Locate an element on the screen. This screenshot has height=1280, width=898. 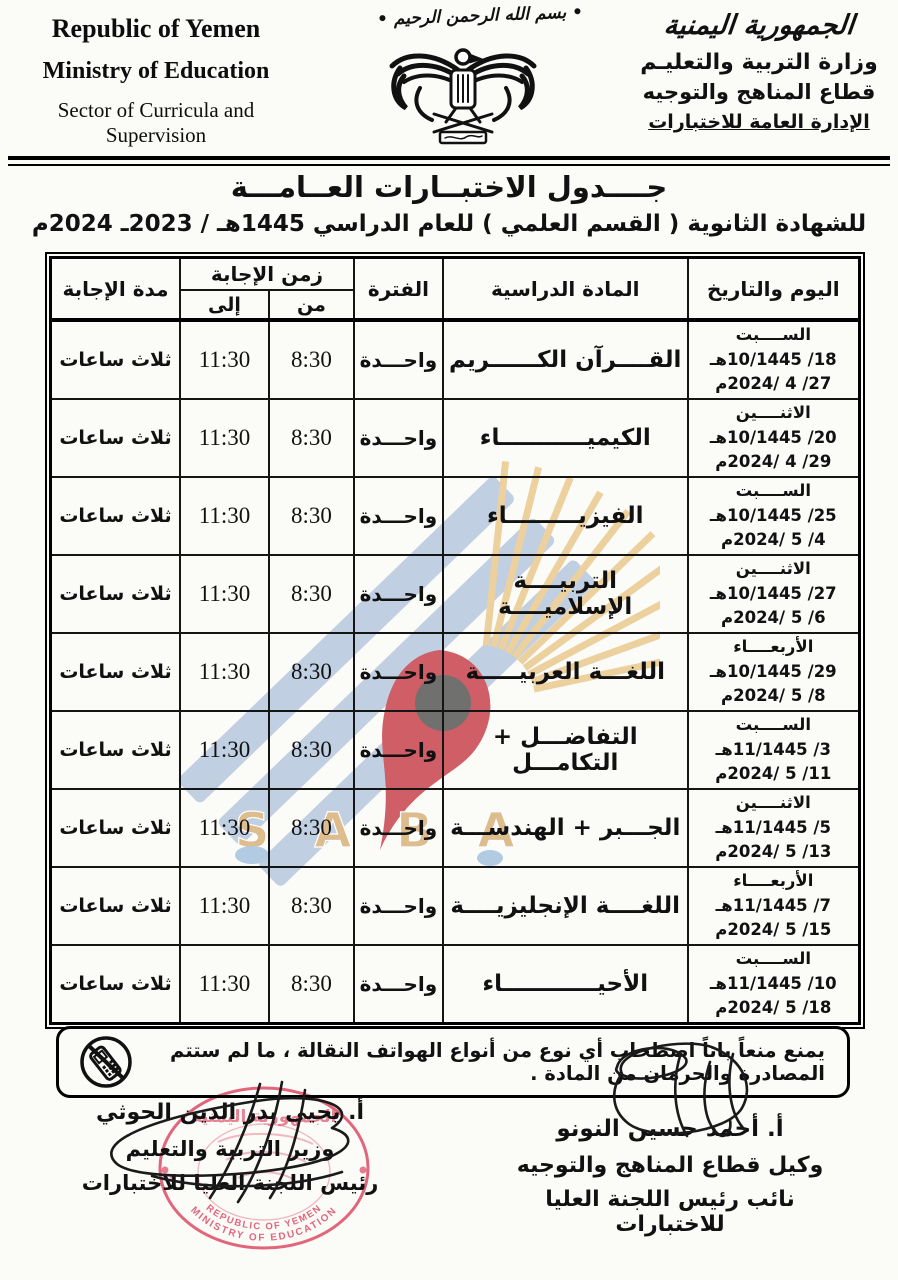
gregorian-date: 15/ 5 /2024م is located at coordinates (773, 930).